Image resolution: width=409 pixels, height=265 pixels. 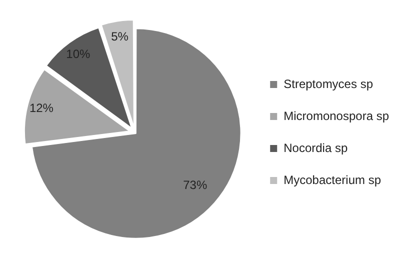 I want to click on legend-label: Streptomyces sp, so click(x=329, y=83).